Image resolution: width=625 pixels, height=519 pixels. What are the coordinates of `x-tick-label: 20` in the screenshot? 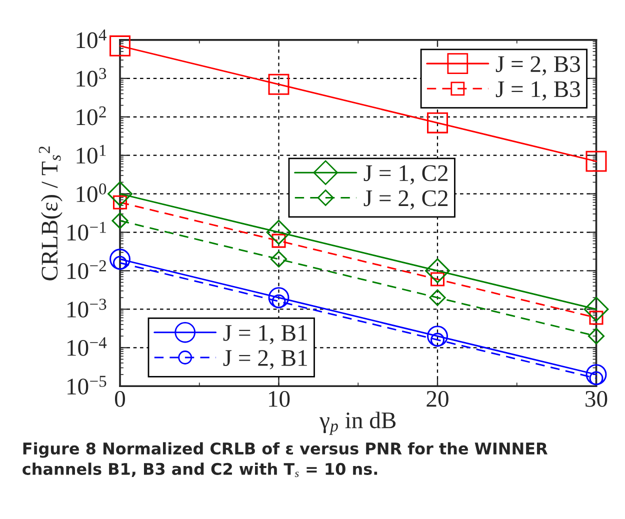 It's located at (437, 398).